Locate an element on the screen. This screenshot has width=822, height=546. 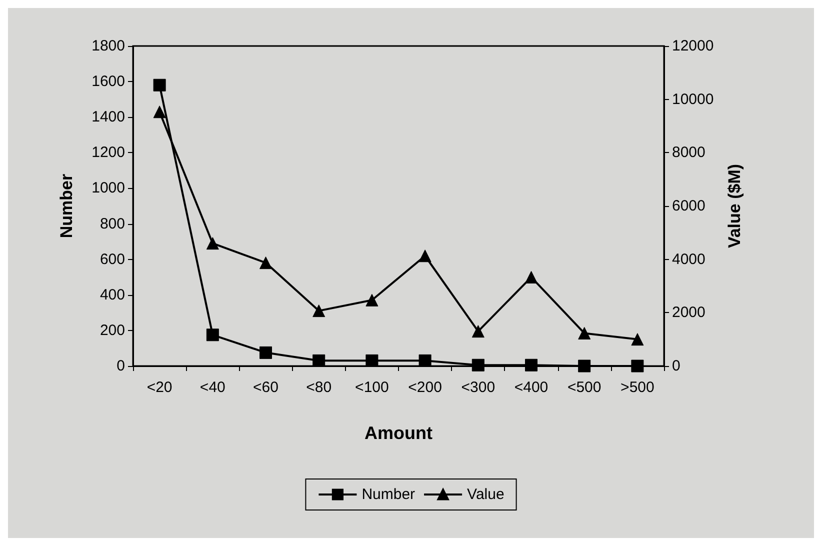
y2-tick-label: 2000 is located at coordinates (689, 313).